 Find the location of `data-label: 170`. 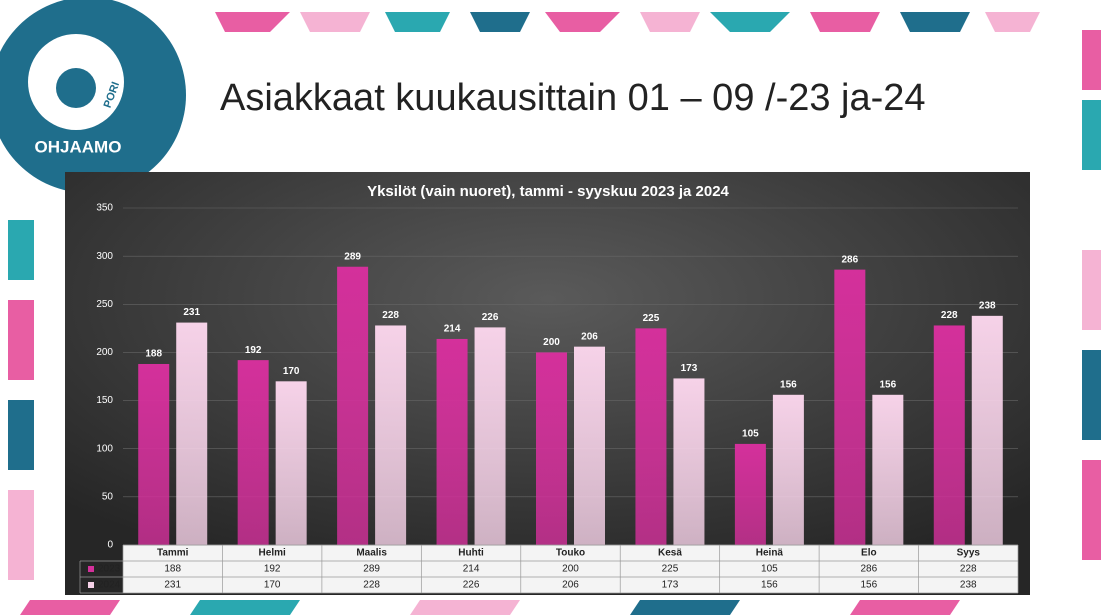

data-label: 170 is located at coordinates (291, 371).